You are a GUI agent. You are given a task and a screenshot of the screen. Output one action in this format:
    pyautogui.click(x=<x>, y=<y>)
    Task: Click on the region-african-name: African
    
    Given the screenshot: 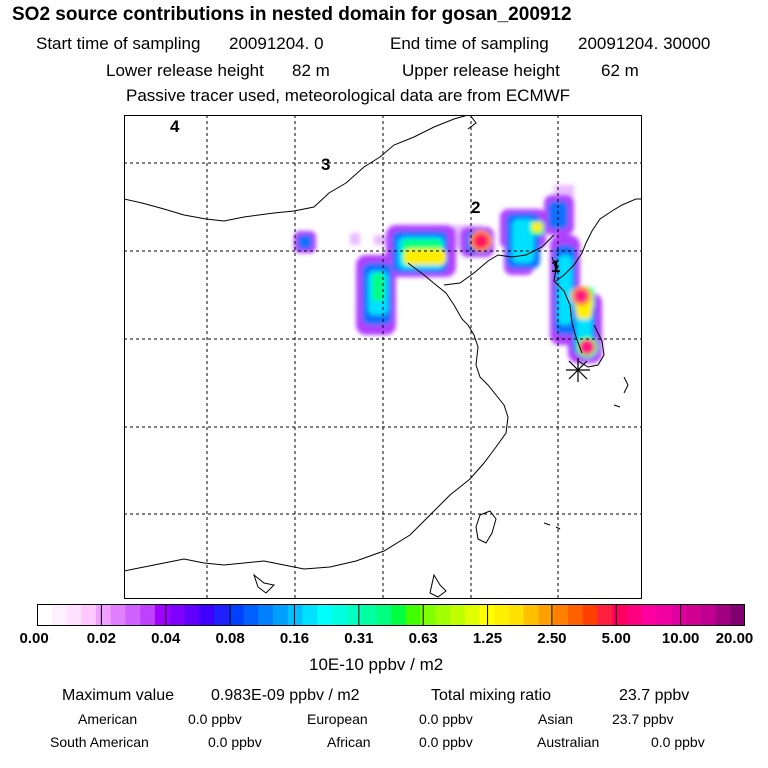 What is the action you would take?
    pyautogui.click(x=349, y=742)
    